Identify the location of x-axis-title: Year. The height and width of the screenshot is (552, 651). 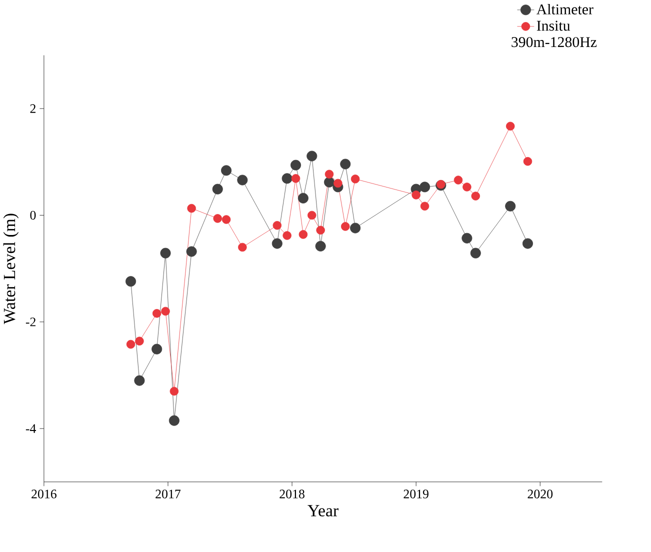
(323, 511).